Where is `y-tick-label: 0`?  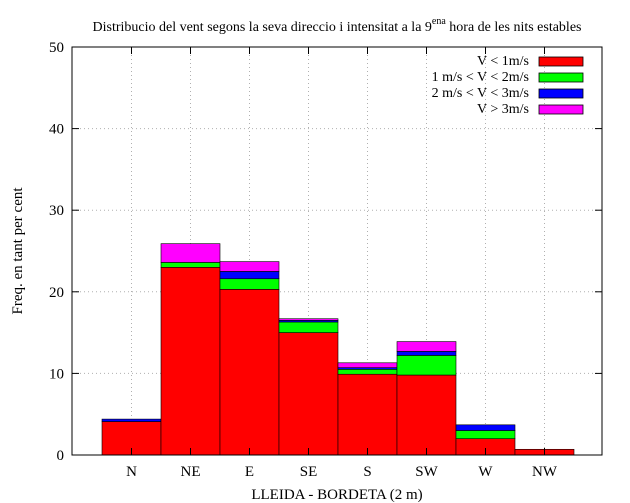
y-tick-label: 0 is located at coordinates (61, 456).